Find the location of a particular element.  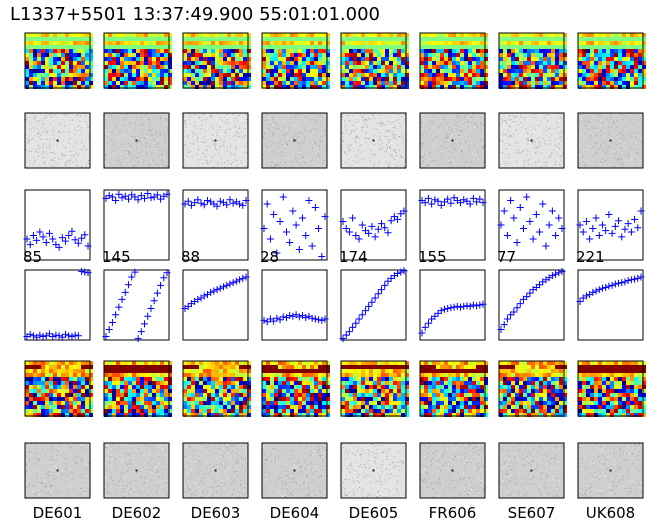

panel-frame is located at coordinates (294, 305).